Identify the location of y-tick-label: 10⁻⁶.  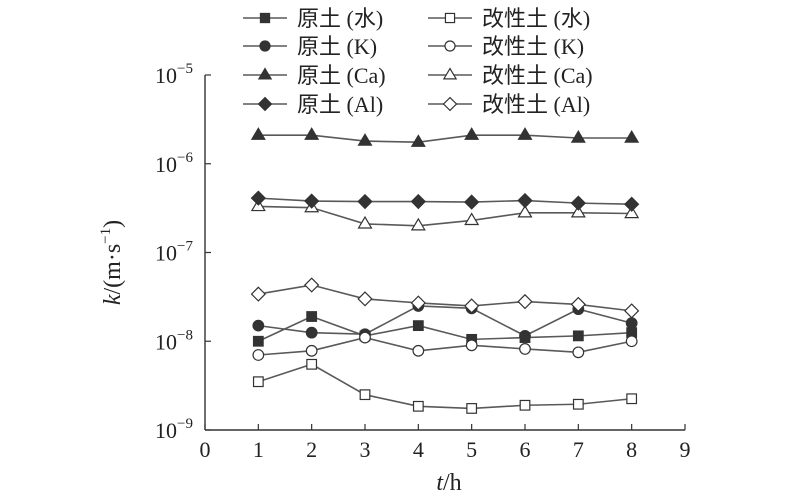
(174, 163).